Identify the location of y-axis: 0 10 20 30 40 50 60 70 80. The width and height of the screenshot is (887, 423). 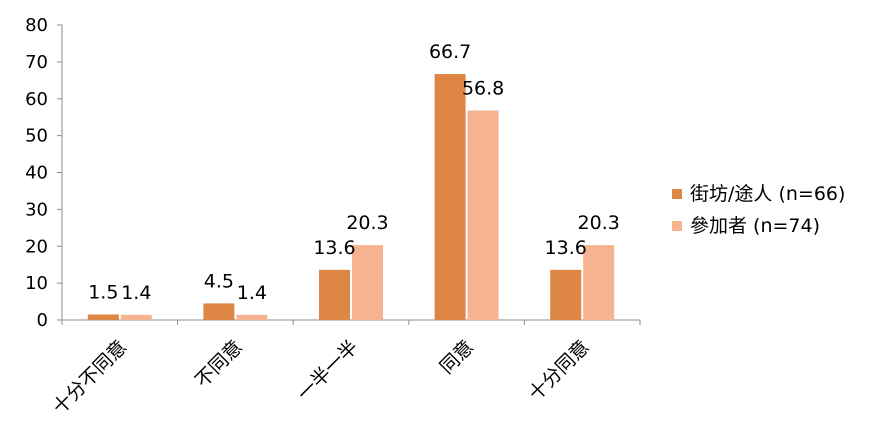
(44, 173).